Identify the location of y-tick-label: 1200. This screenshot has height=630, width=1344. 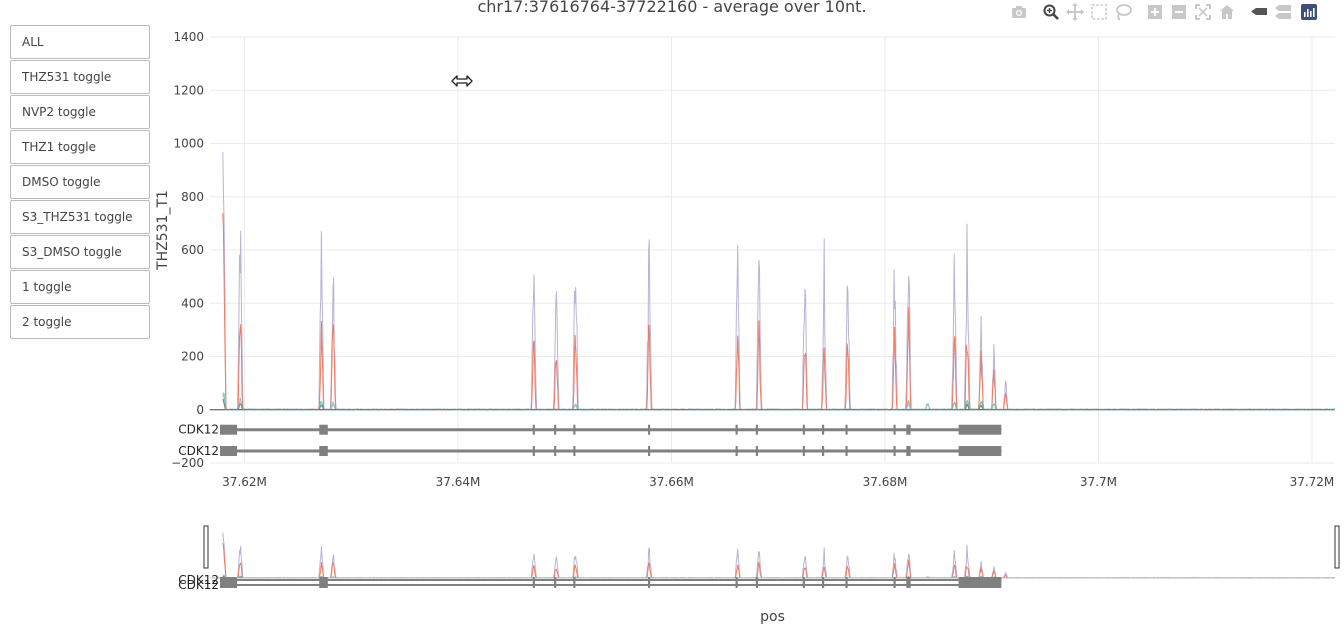
(188, 90).